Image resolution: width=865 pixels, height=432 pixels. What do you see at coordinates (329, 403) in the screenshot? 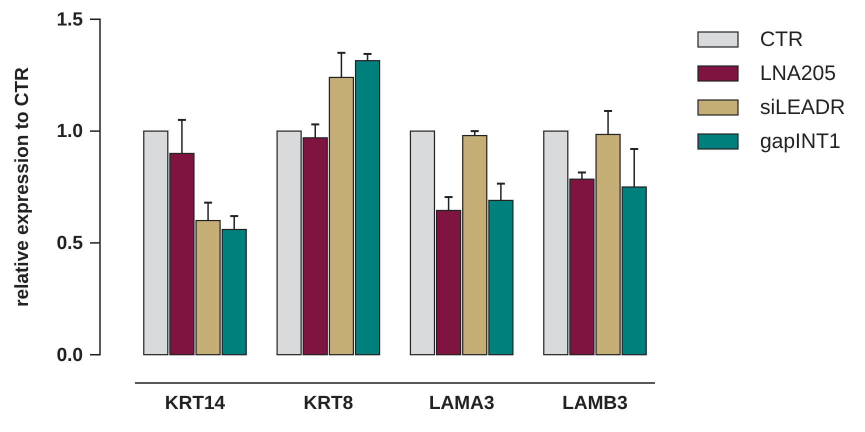
I see `x-tick-label: KRT8` at bounding box center [329, 403].